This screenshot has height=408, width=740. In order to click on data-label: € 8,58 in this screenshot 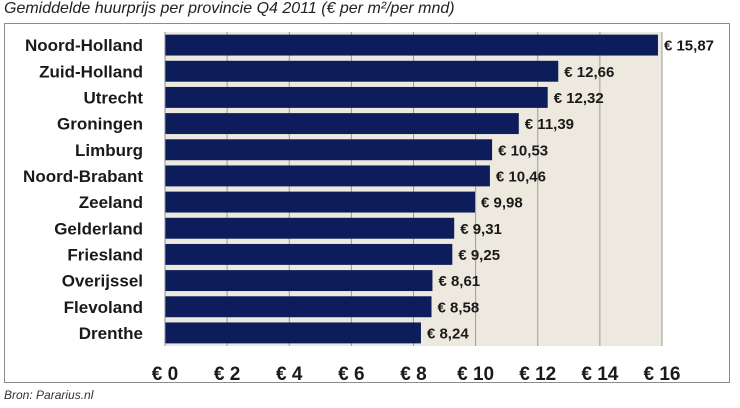, I will do `click(459, 307)`.